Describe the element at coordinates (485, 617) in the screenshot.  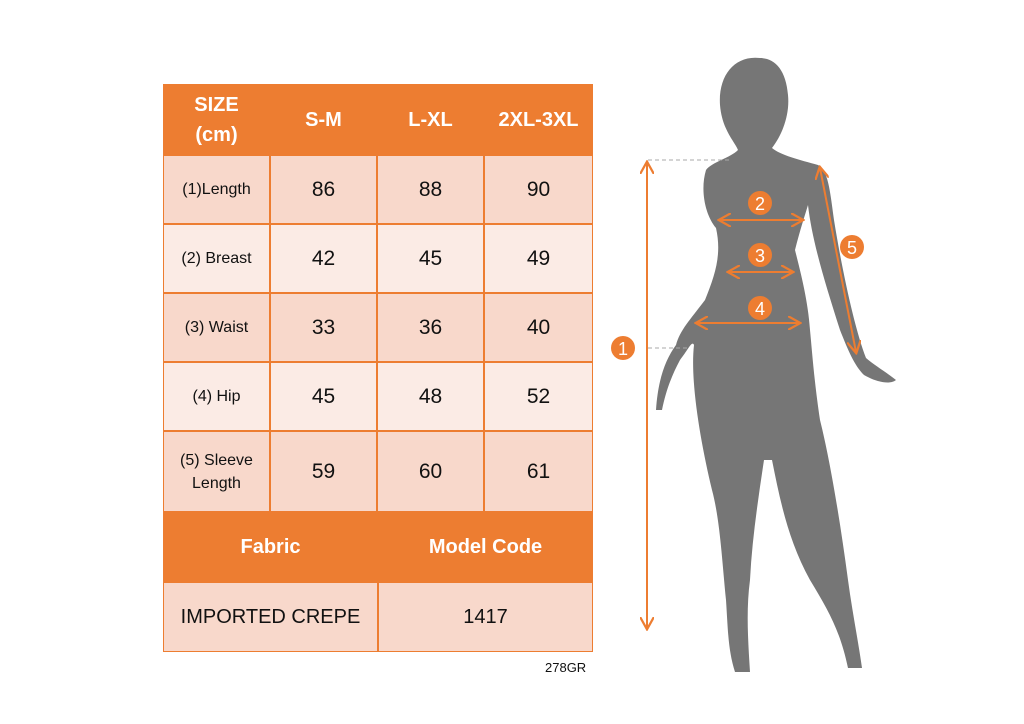
I see `model-code-value: 1417` at that location.